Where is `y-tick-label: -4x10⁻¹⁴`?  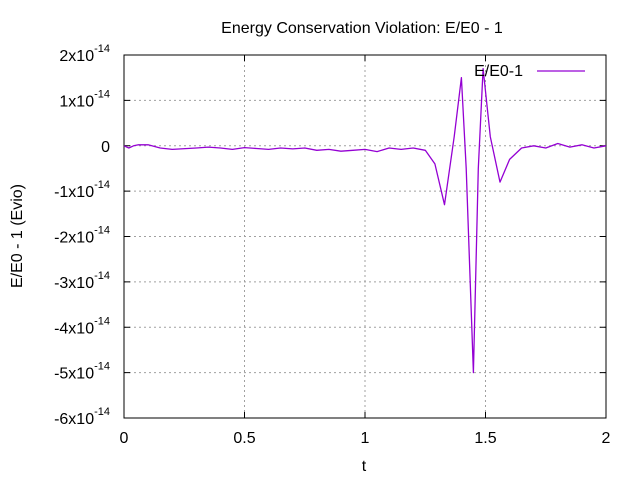
y-tick-label: -4x10⁻¹⁴ is located at coordinates (82, 326).